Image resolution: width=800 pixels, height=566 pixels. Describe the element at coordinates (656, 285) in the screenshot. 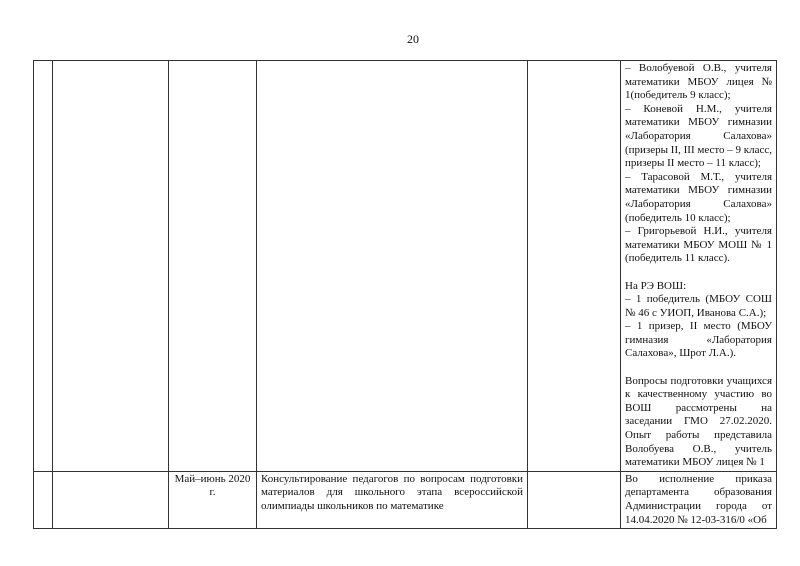

I see `result-line: На РЭ ВОШ:` at that location.